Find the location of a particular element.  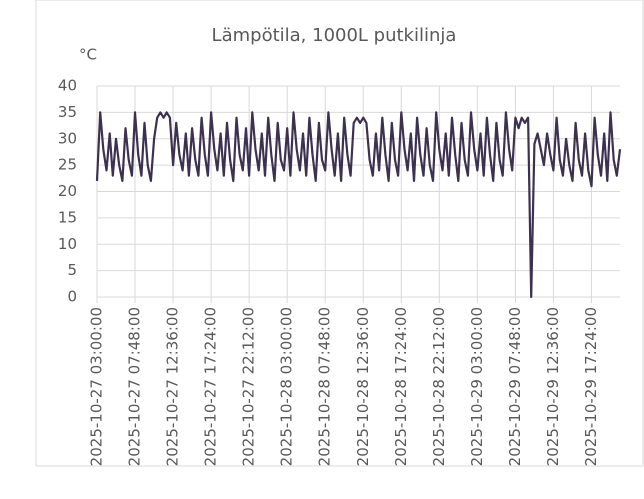

x-tick-label: 2025-10-28 07:48:00 is located at coordinates (325, 386).